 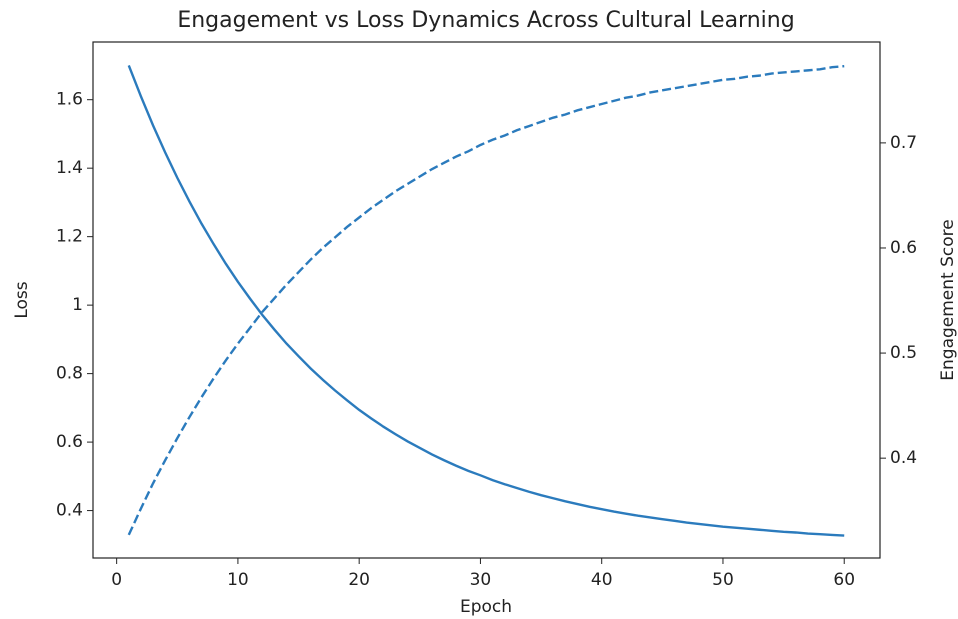 What do you see at coordinates (77, 305) in the screenshot?
I see `y-tick-label: 1` at bounding box center [77, 305].